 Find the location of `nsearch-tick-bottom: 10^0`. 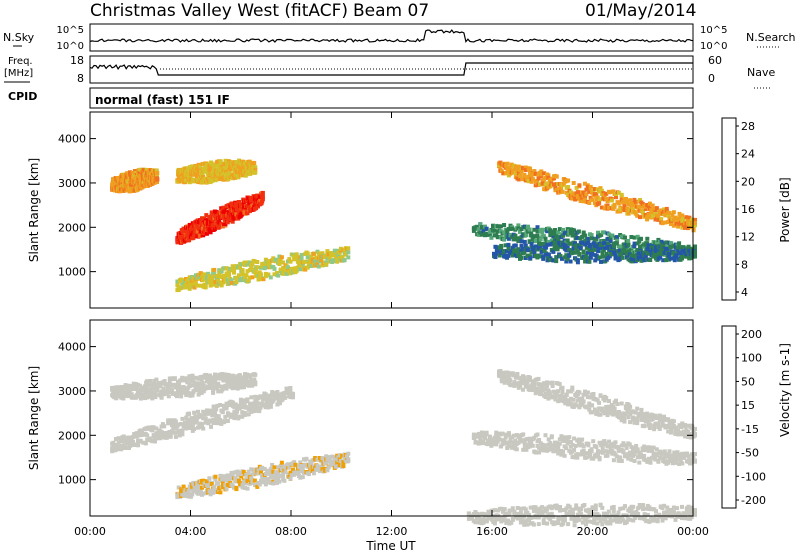

nsearch-tick-bottom: 10^0 is located at coordinates (713, 46).